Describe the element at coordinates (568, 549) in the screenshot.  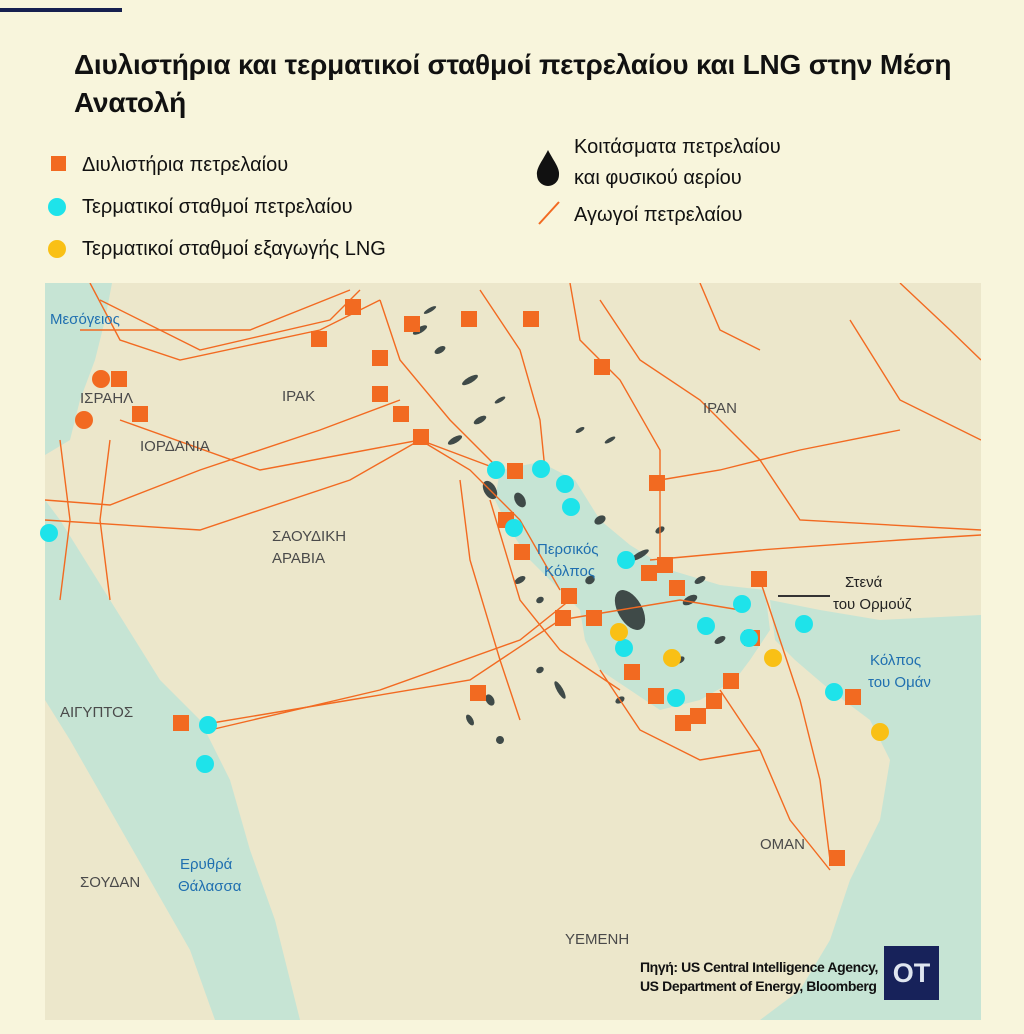
I see `label-gulf-1: Περσικός` at that location.